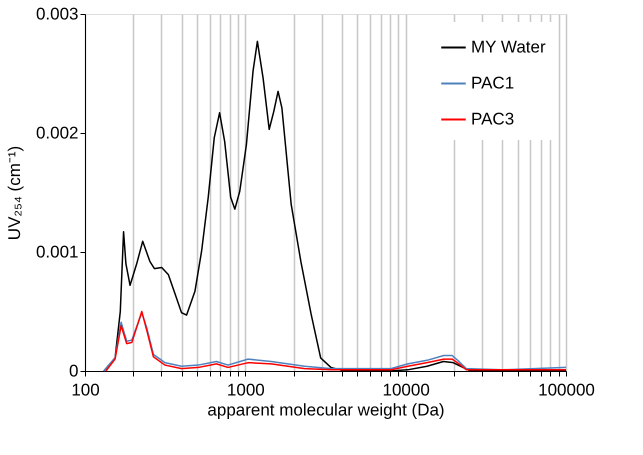 The width and height of the screenshot is (643, 455). Describe the element at coordinates (492, 119) in the screenshot. I see `legend-label: PAC3` at that location.